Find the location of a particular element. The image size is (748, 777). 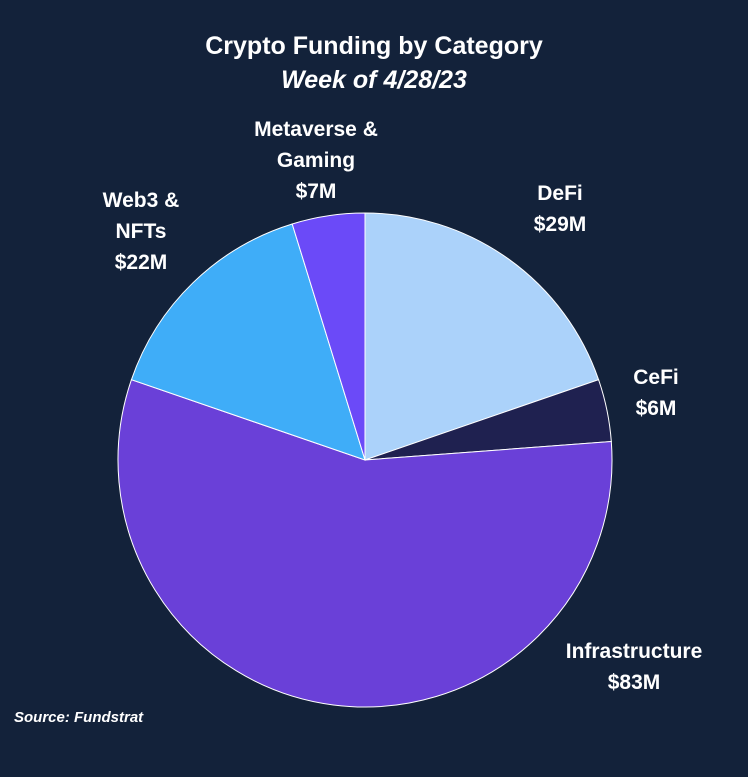

slice-label-web3-nfts: Web3 & NFTs $22M is located at coordinates (141, 231).